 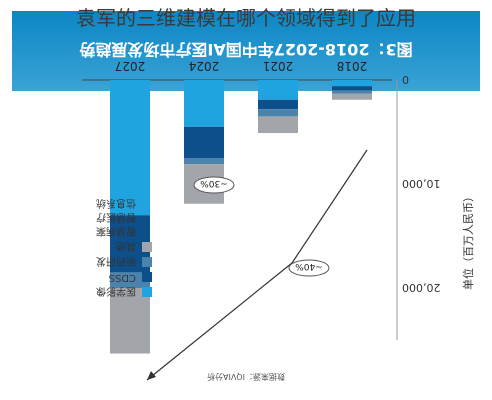 I want to click on legend-item: 新药研发, so click(x=82, y=262).